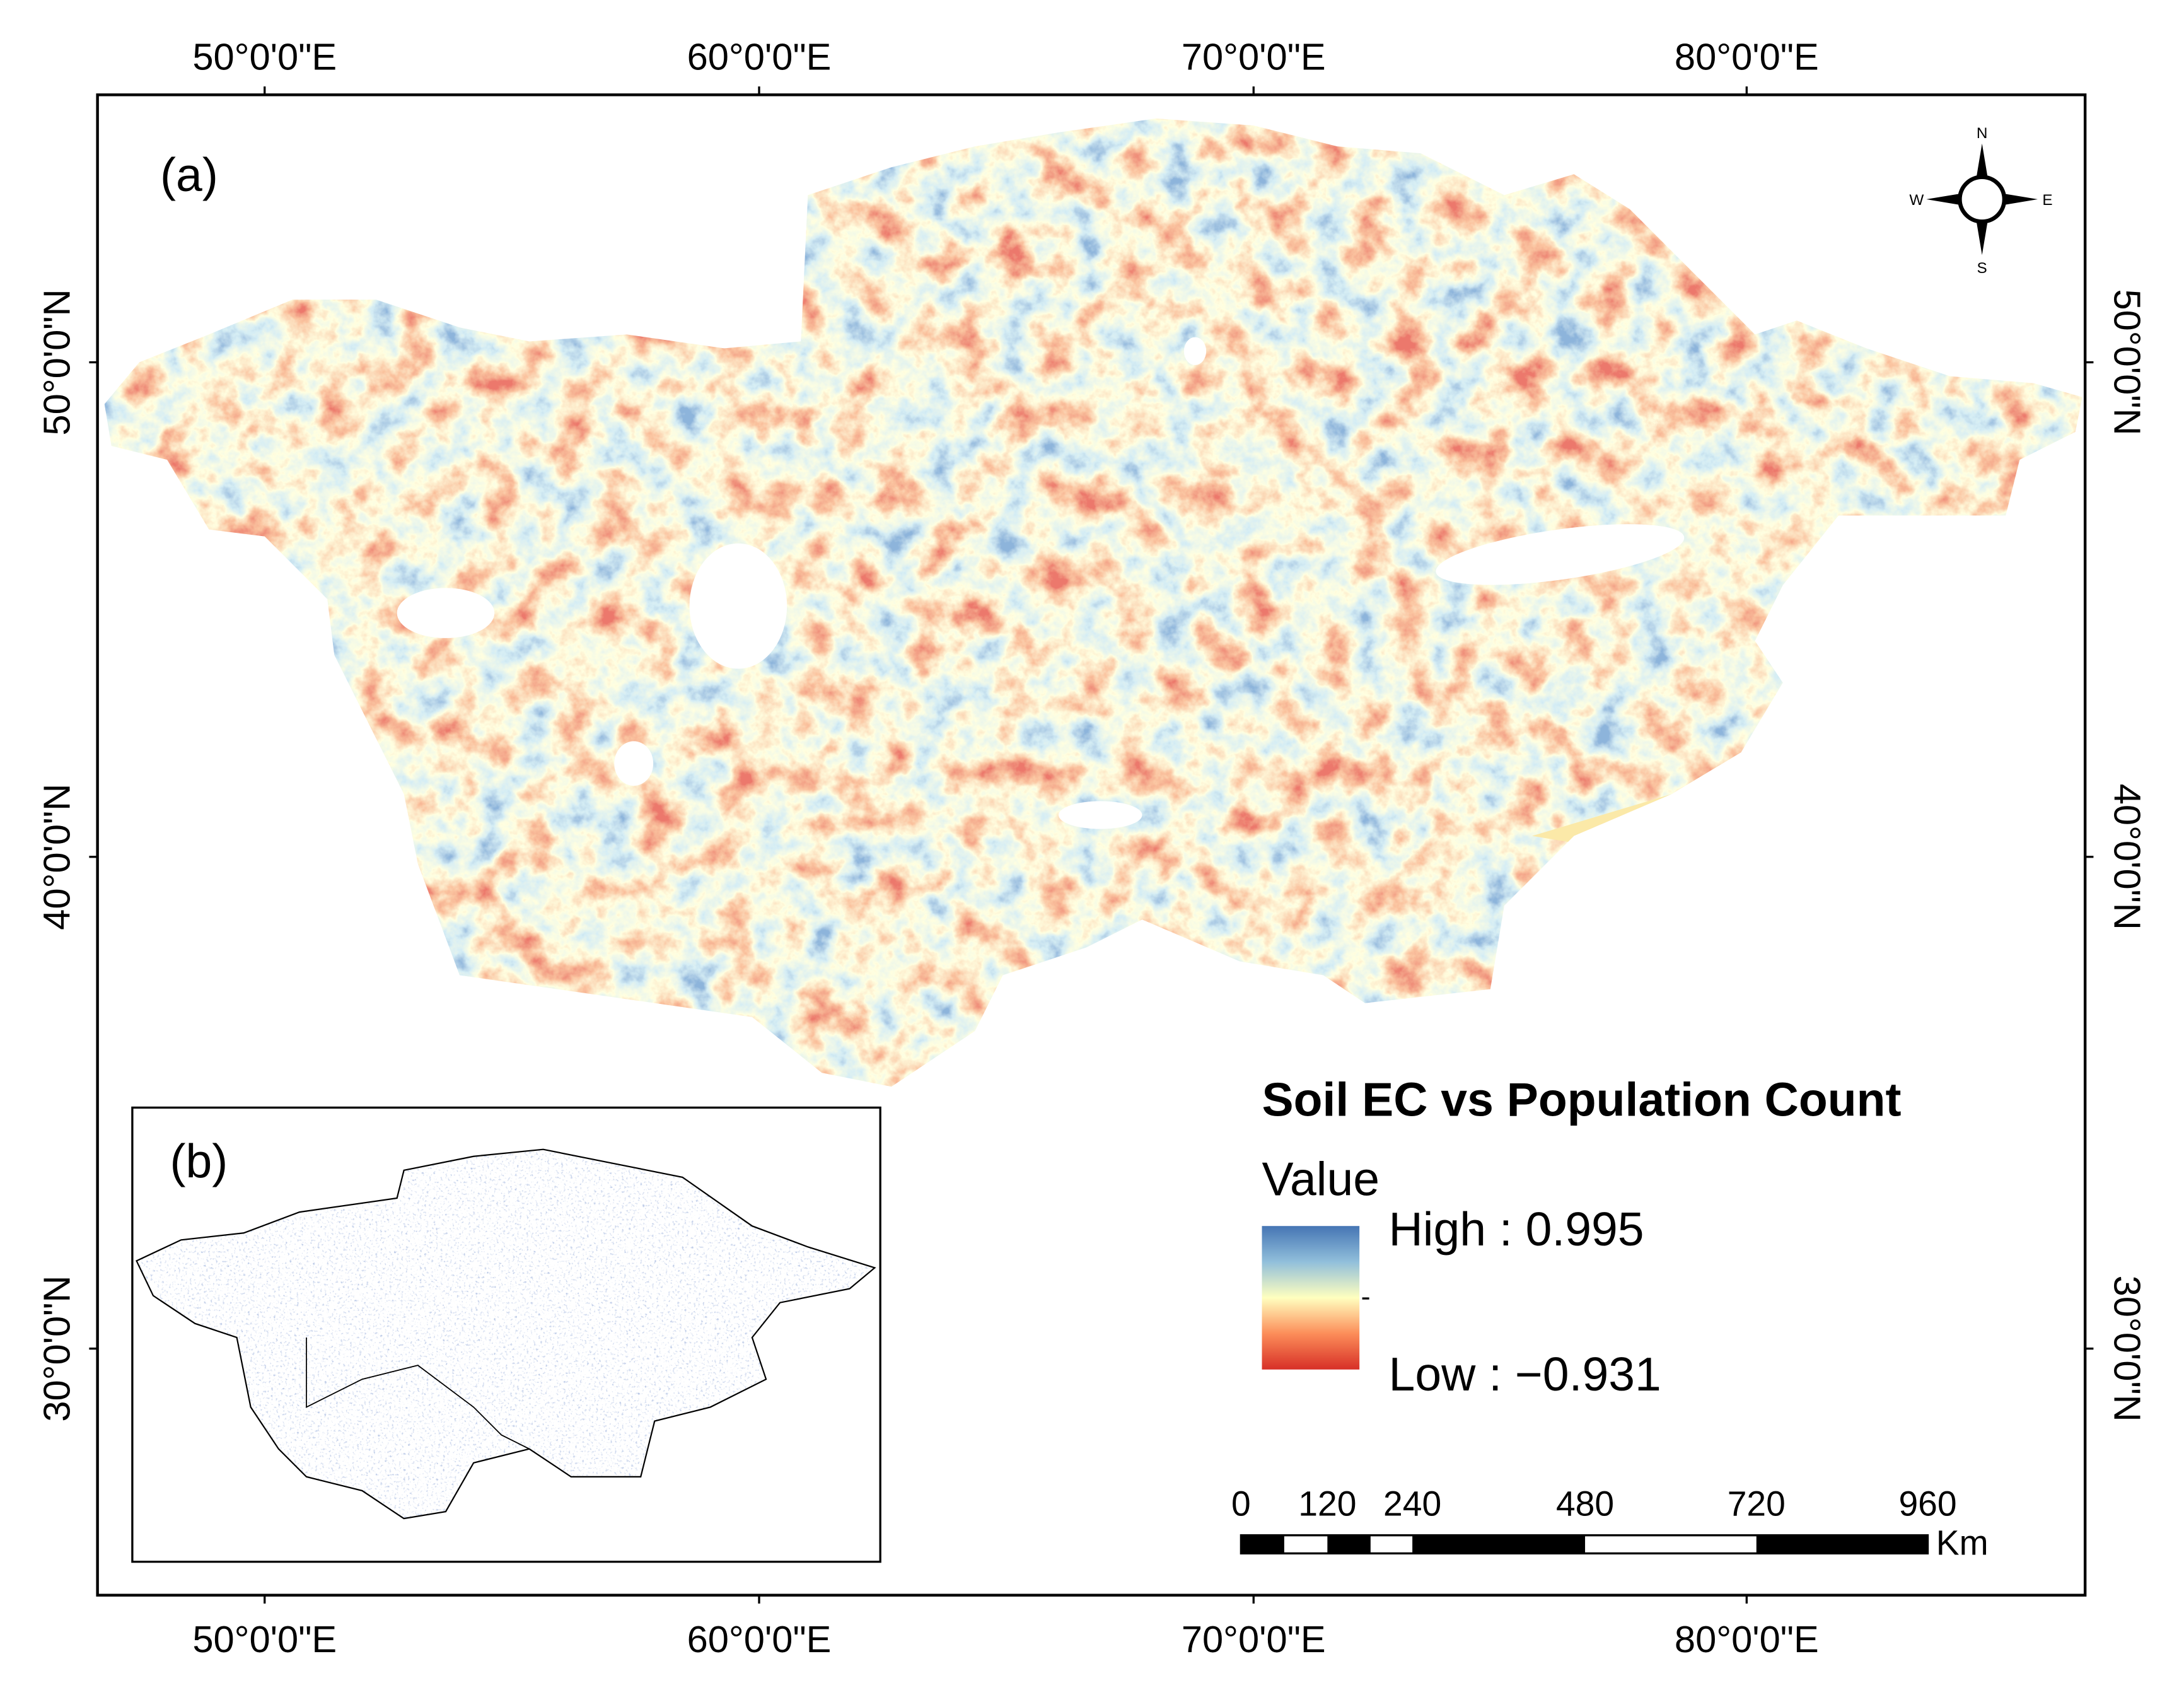 The width and height of the screenshot is (2184, 1690). Describe the element at coordinates (1321, 1179) in the screenshot. I see `legend-subtitle: Value` at that location.